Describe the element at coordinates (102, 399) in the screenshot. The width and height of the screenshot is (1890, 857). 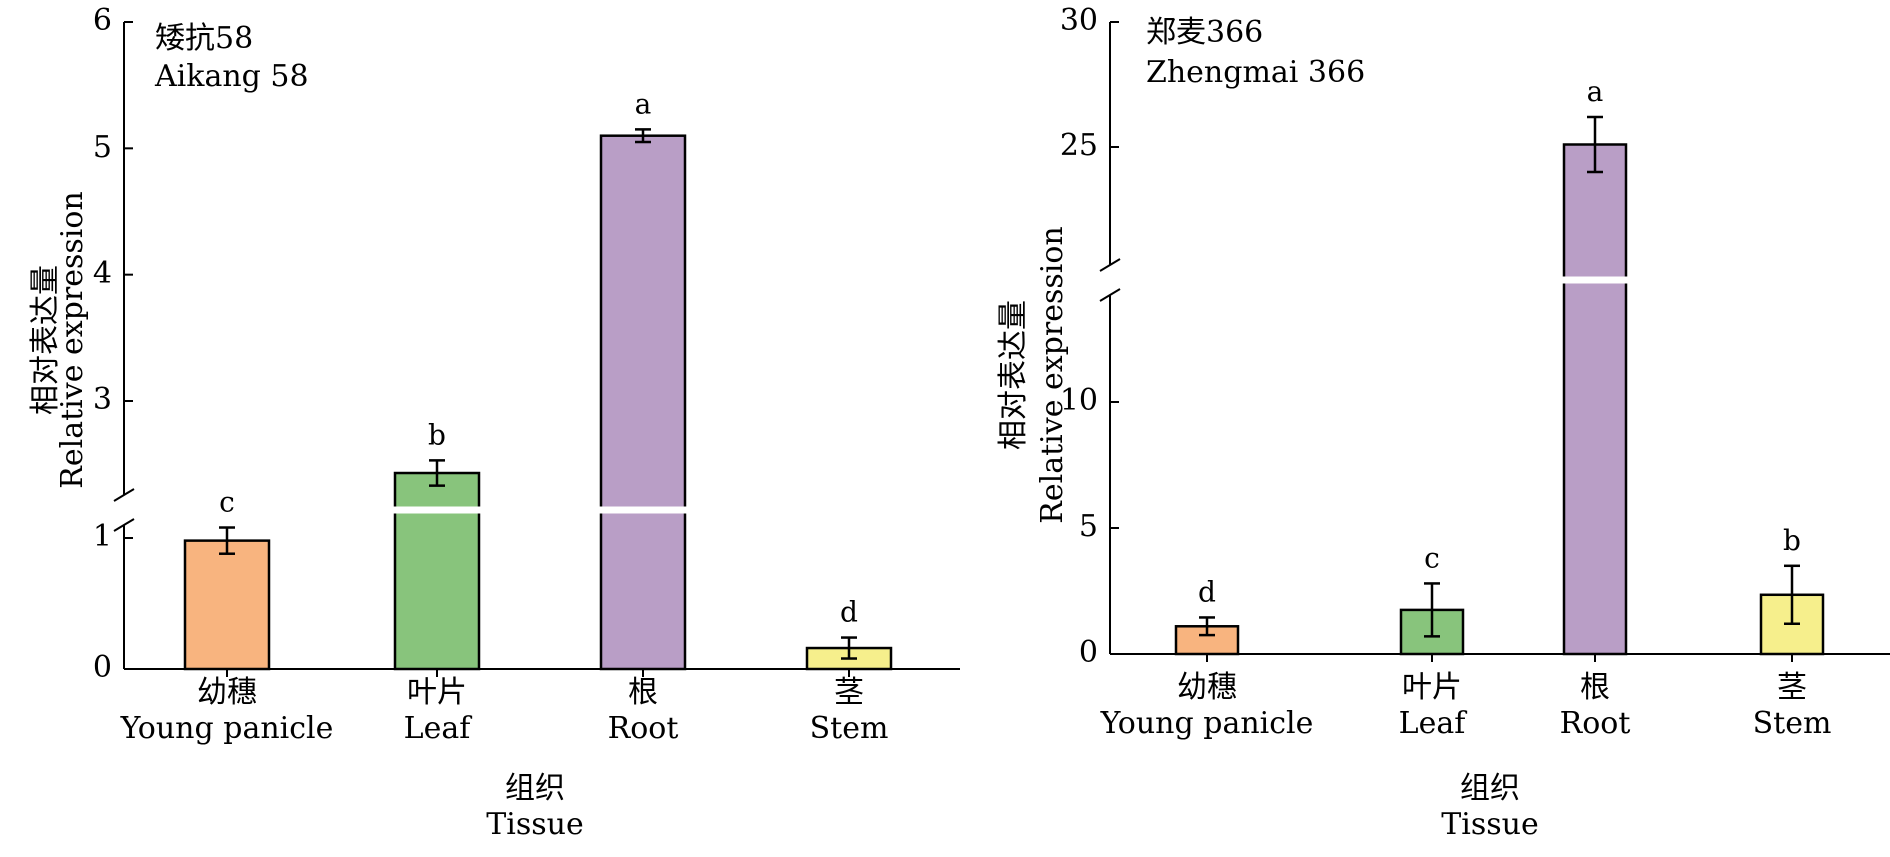
I see `y-tick-label: 3` at that location.